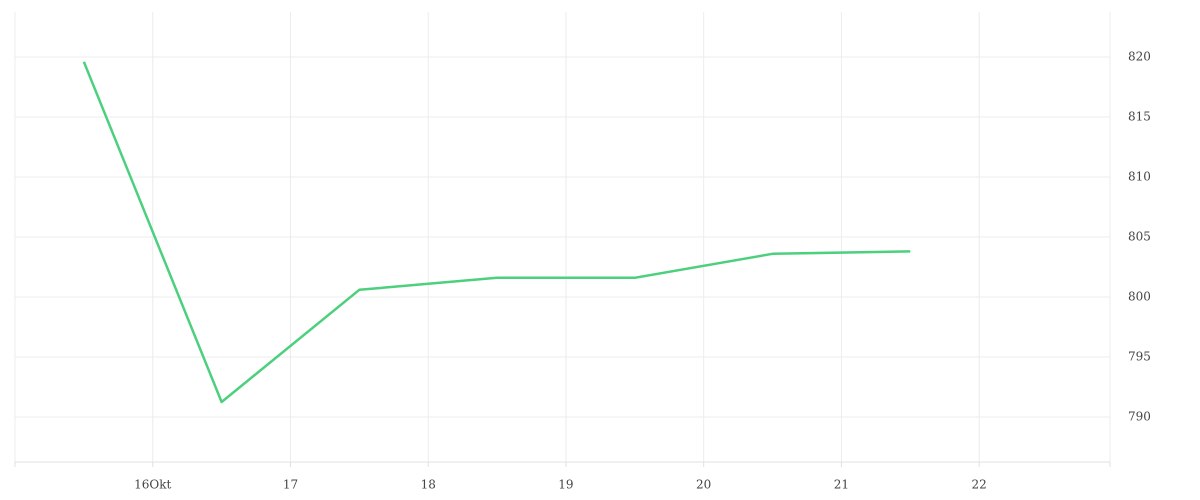 This screenshot has height=500, width=1200. What do you see at coordinates (428, 485) in the screenshot?
I see `x-tick-label: 18` at bounding box center [428, 485].